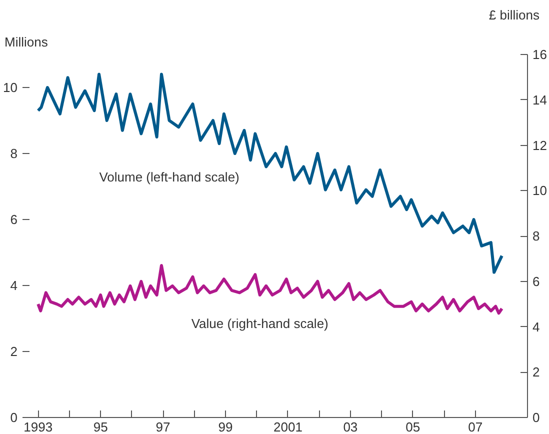 Image resolution: width=549 pixels, height=434 pixels. I want to click on y-tick-label: 4, so click(14, 285).